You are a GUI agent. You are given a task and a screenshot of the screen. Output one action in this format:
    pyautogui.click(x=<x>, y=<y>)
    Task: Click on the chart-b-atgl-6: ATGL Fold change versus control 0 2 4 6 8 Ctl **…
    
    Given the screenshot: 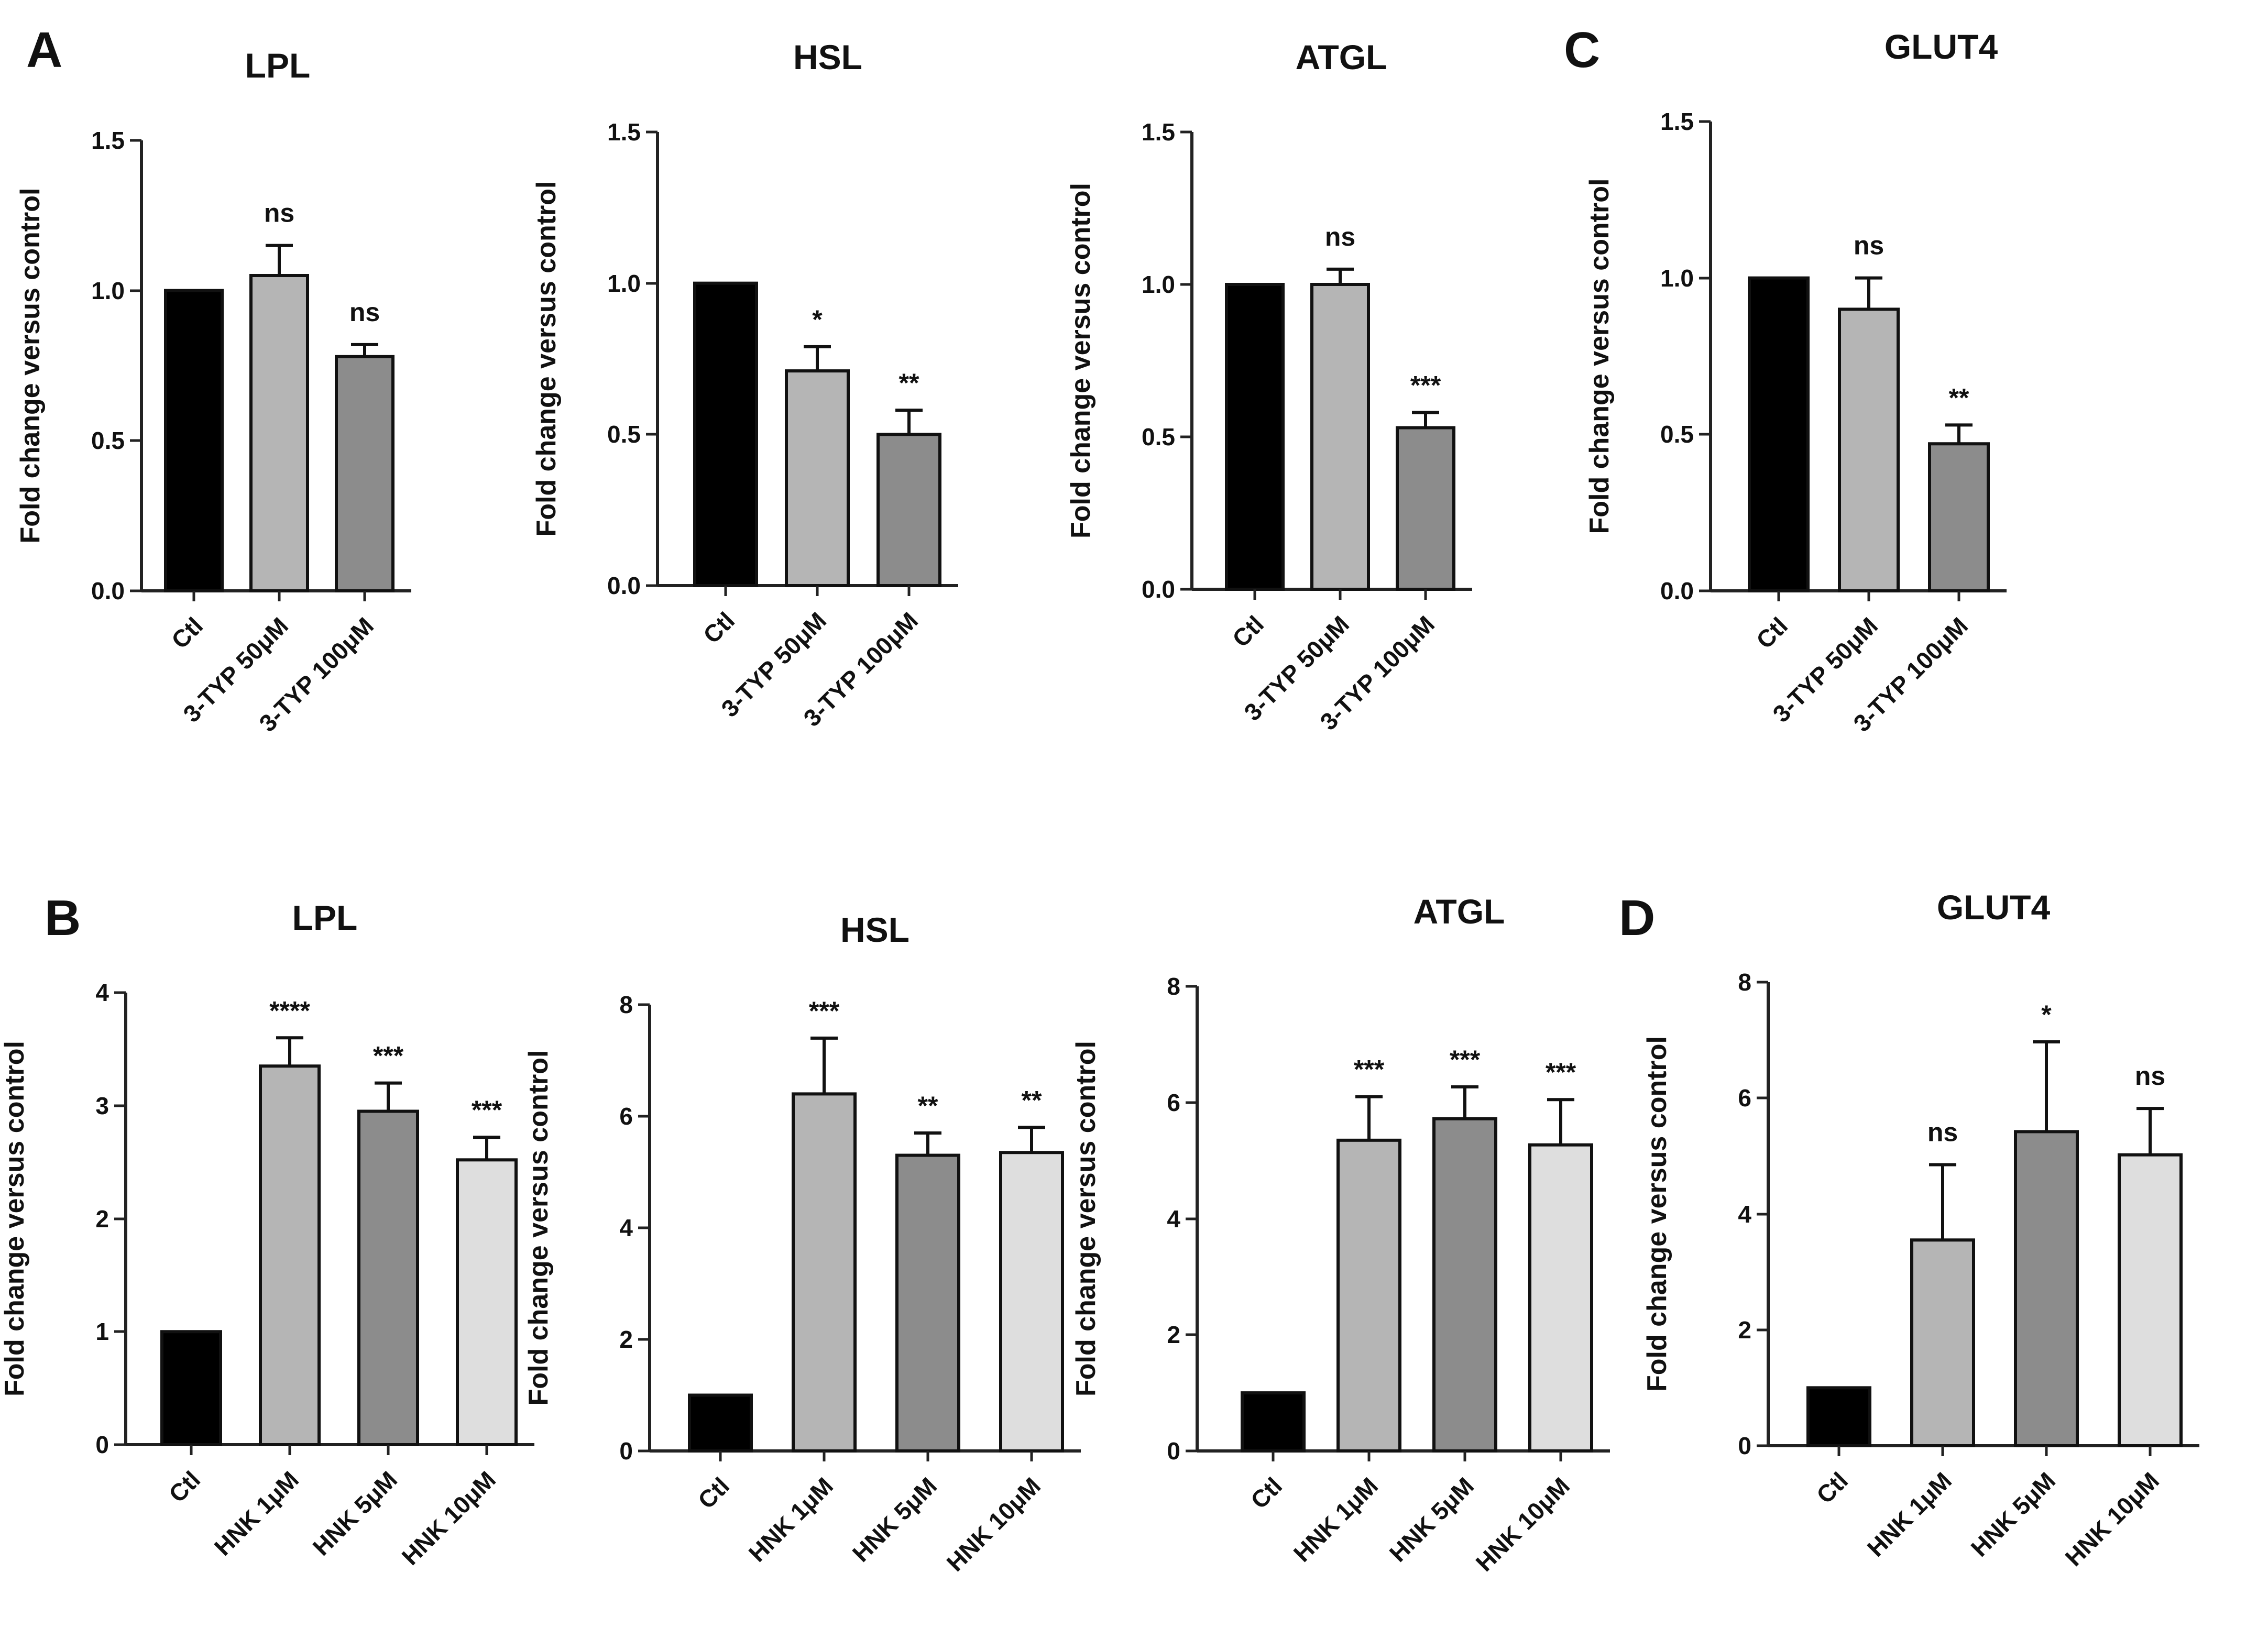 What is the action you would take?
    pyautogui.click(x=1340, y=1235)
    